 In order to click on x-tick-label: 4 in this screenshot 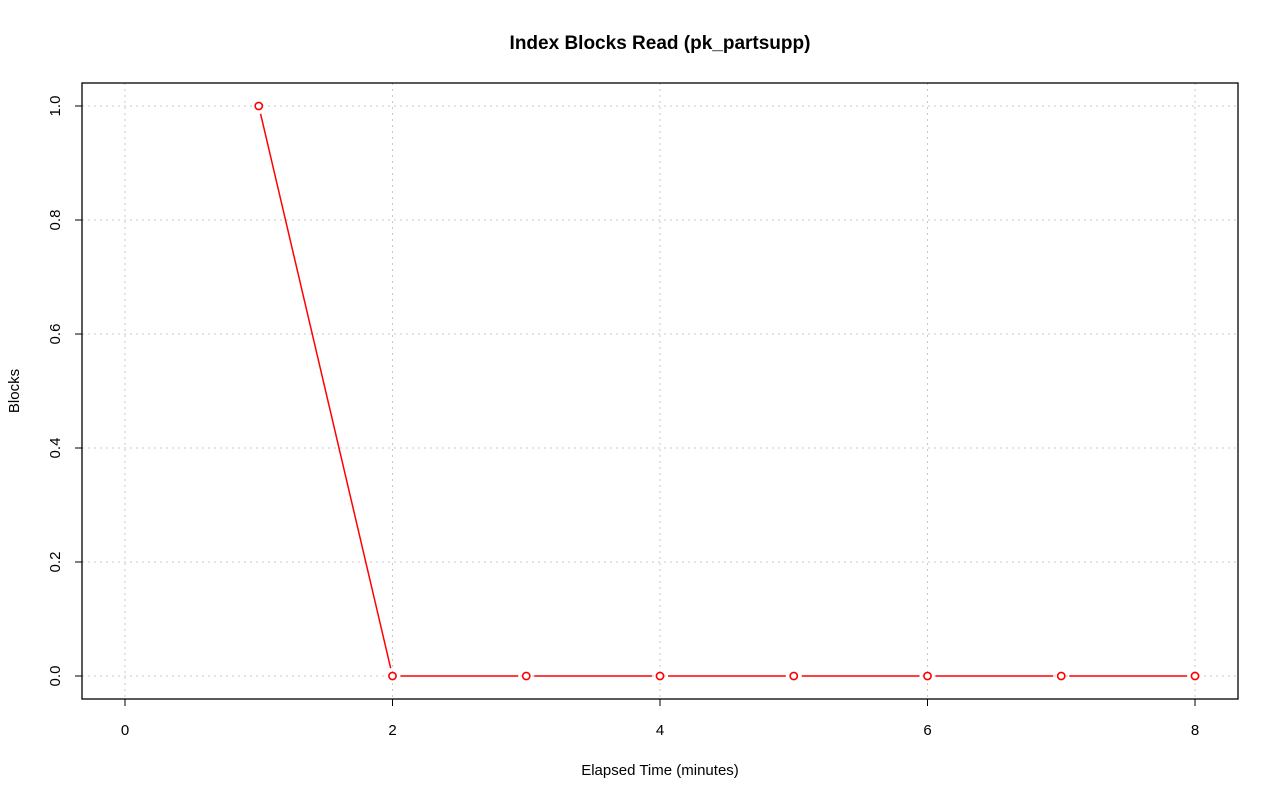, I will do `click(660, 730)`.